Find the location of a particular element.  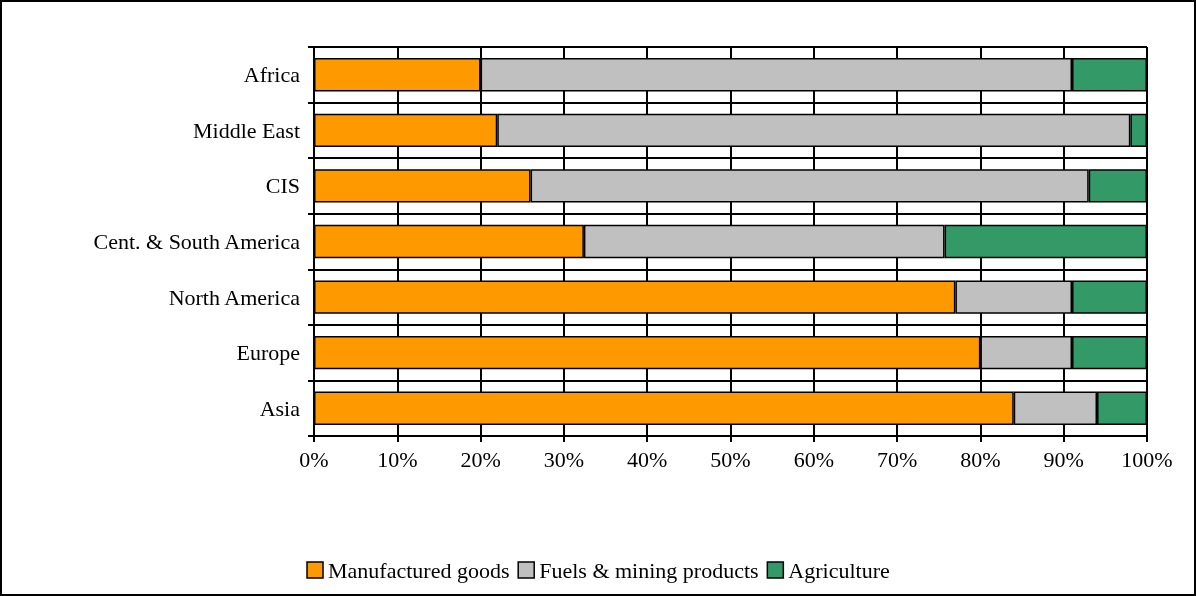

y-tick-label: North America is located at coordinates (234, 297).